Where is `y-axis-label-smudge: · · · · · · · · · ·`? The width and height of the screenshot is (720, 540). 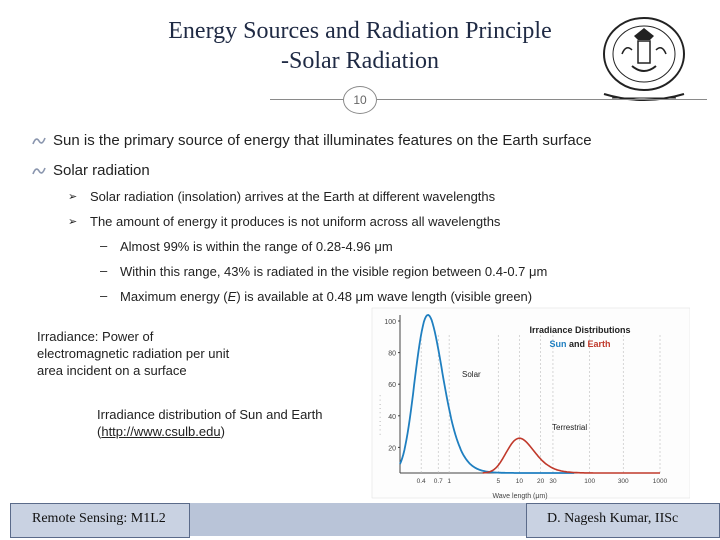
y-axis-label-smudge: · · · · · · · · · · is located at coordinates (380, 415).